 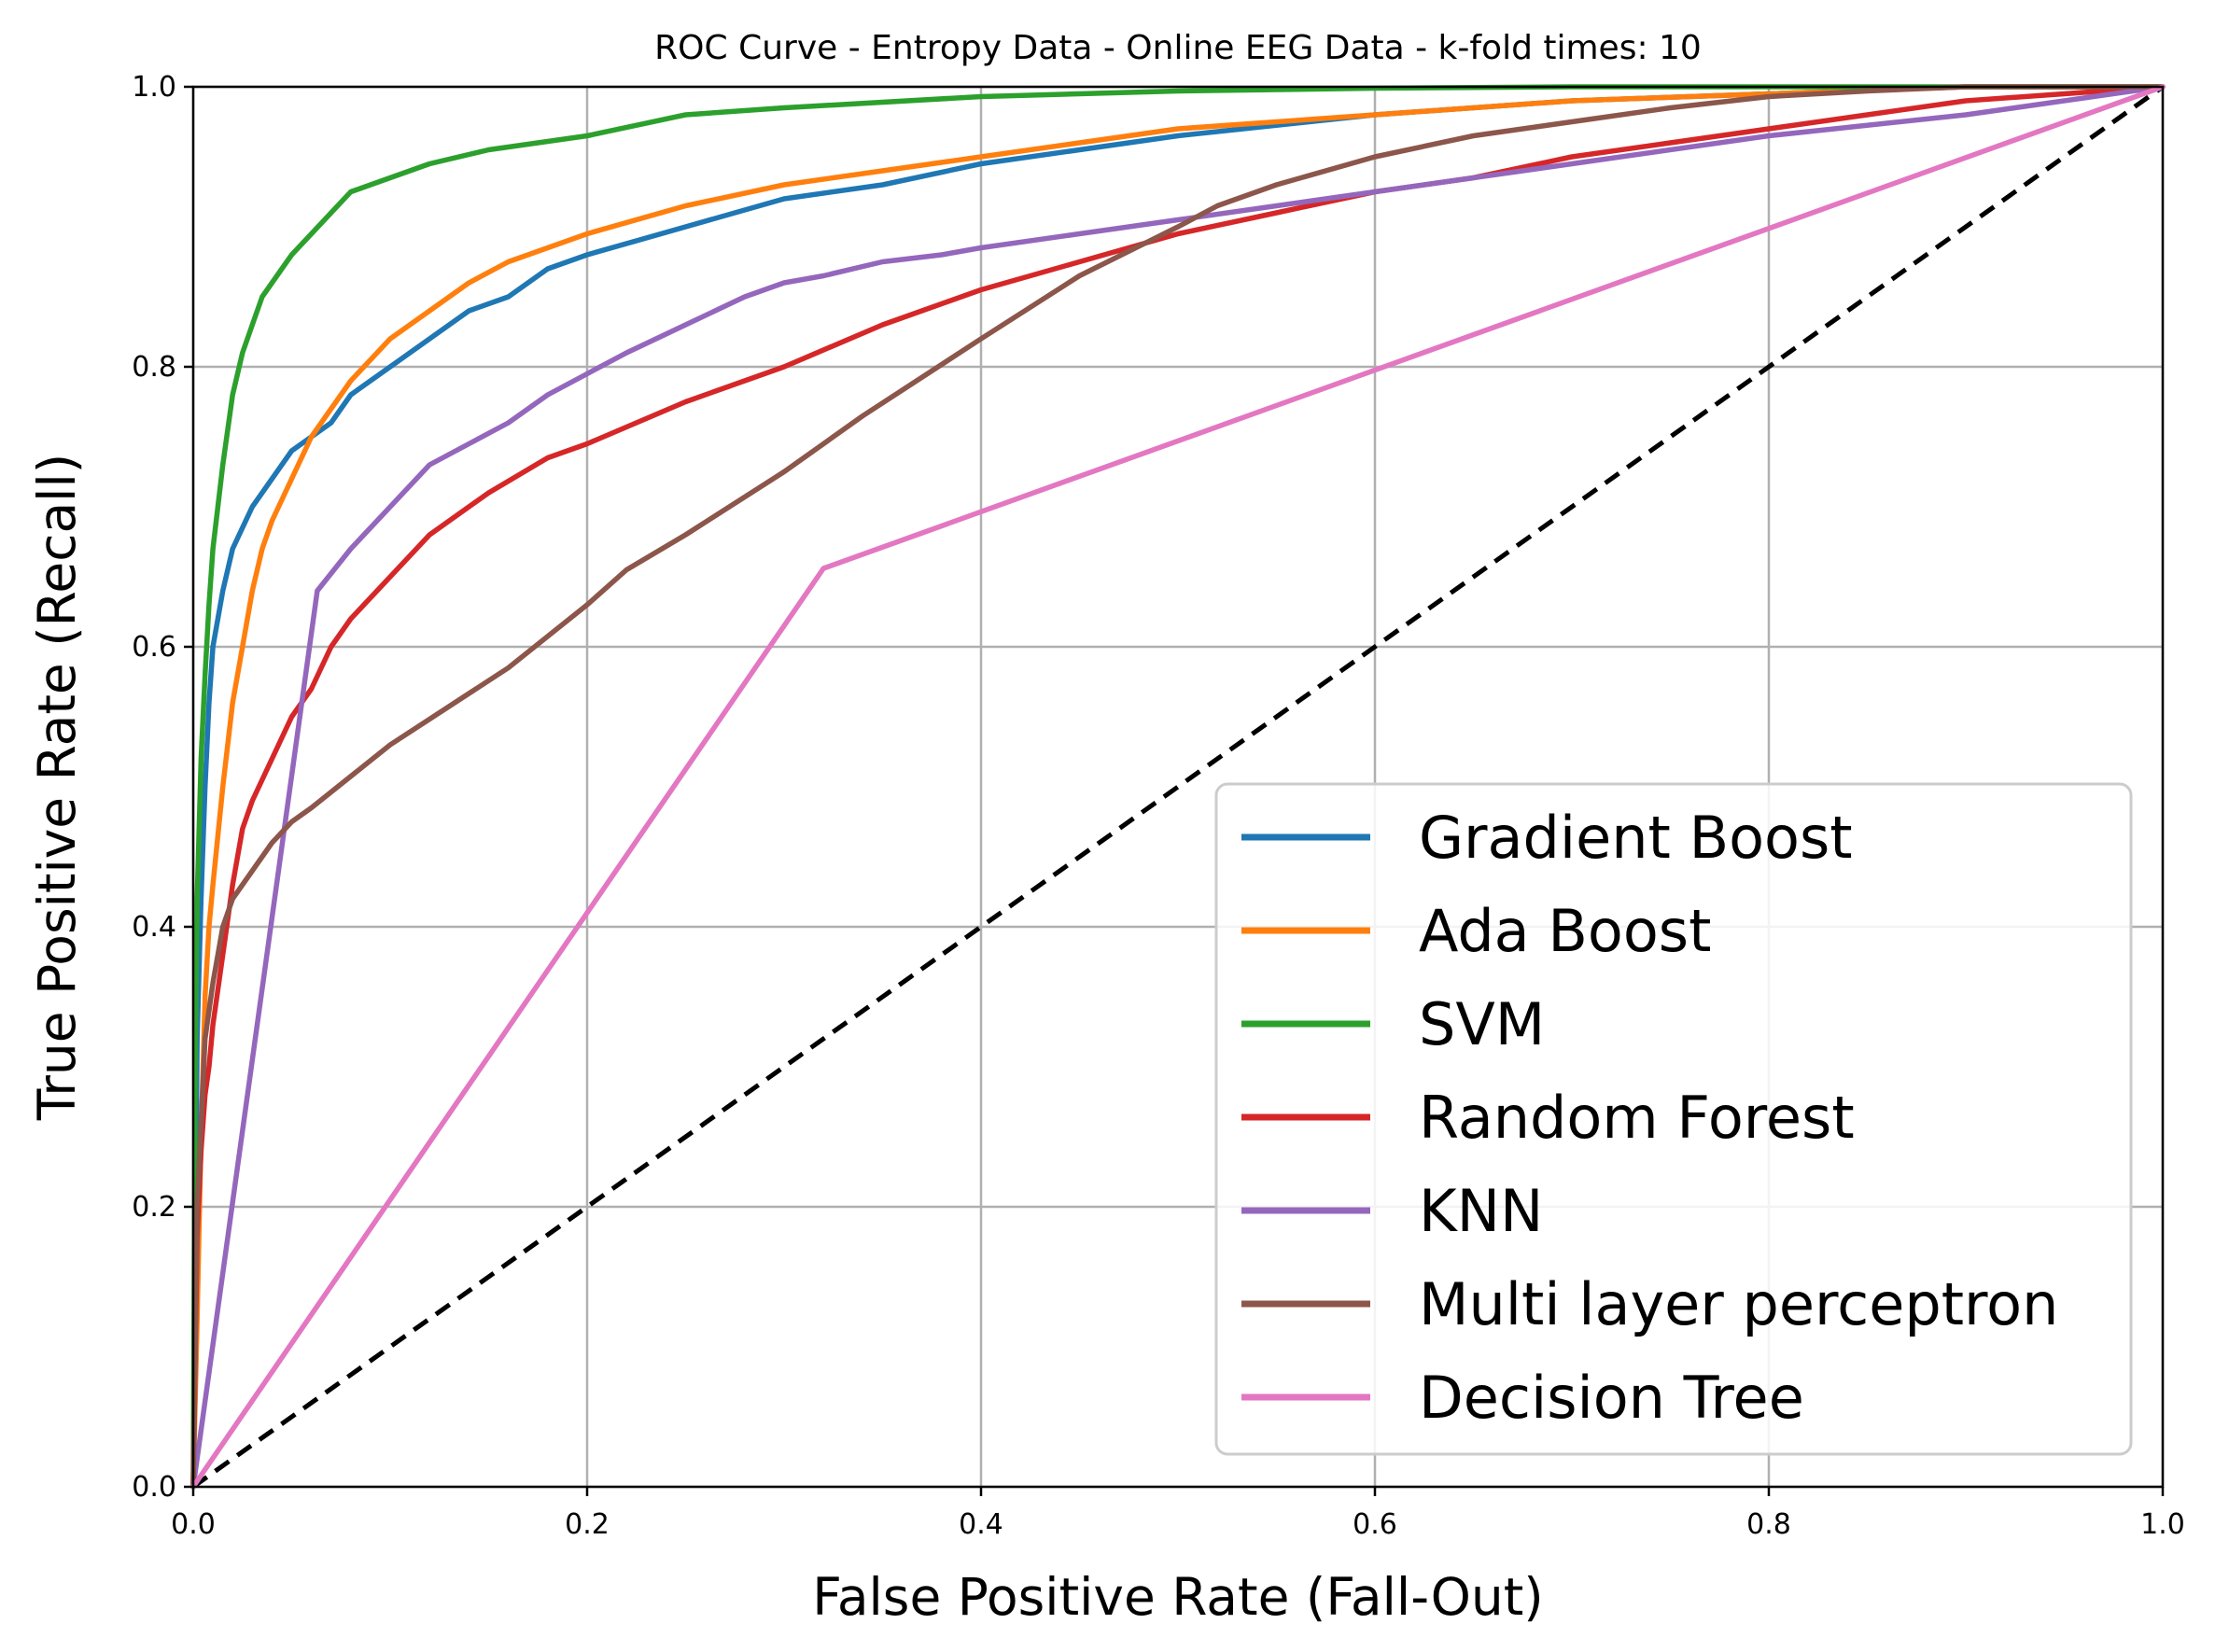 I want to click on y-tick-label: 1.0, so click(x=154, y=87).